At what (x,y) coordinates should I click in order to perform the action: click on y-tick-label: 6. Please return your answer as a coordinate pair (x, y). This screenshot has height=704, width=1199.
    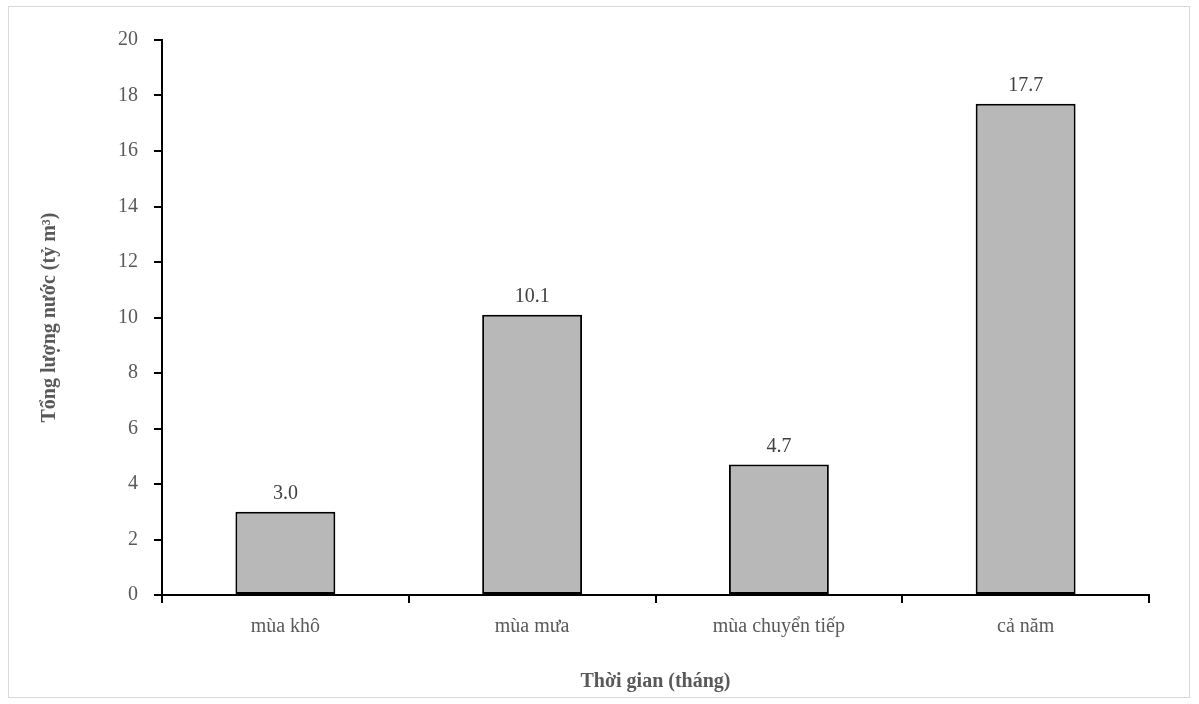
    Looking at the image, I should click on (133, 426).